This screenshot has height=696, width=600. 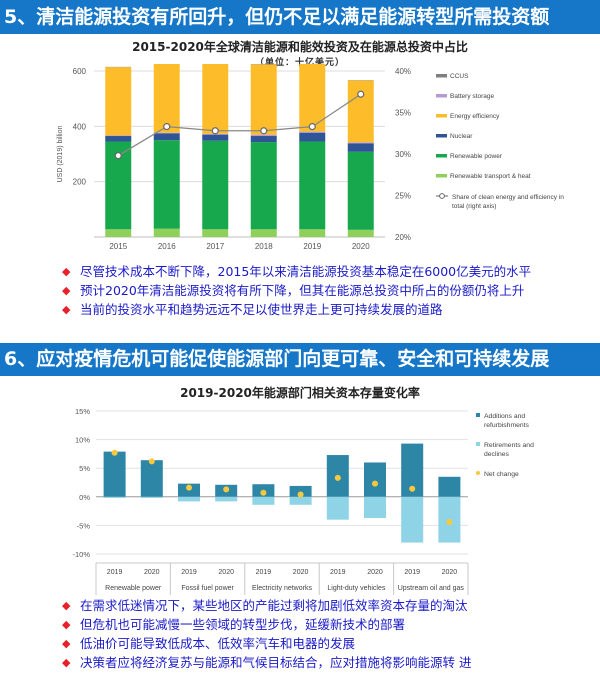 What do you see at coordinates (504, 416) in the screenshot?
I see `legend-label: Additions and` at bounding box center [504, 416].